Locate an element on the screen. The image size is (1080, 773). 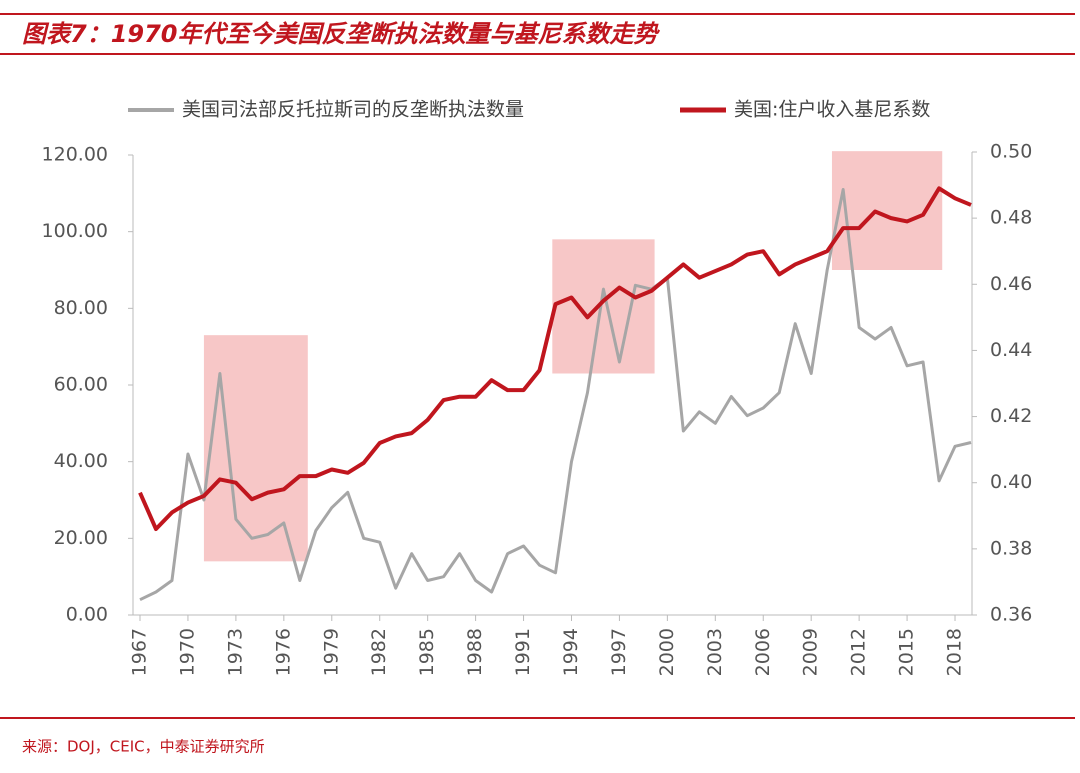
x-tick-label: 1979 is located at coordinates (331, 652).